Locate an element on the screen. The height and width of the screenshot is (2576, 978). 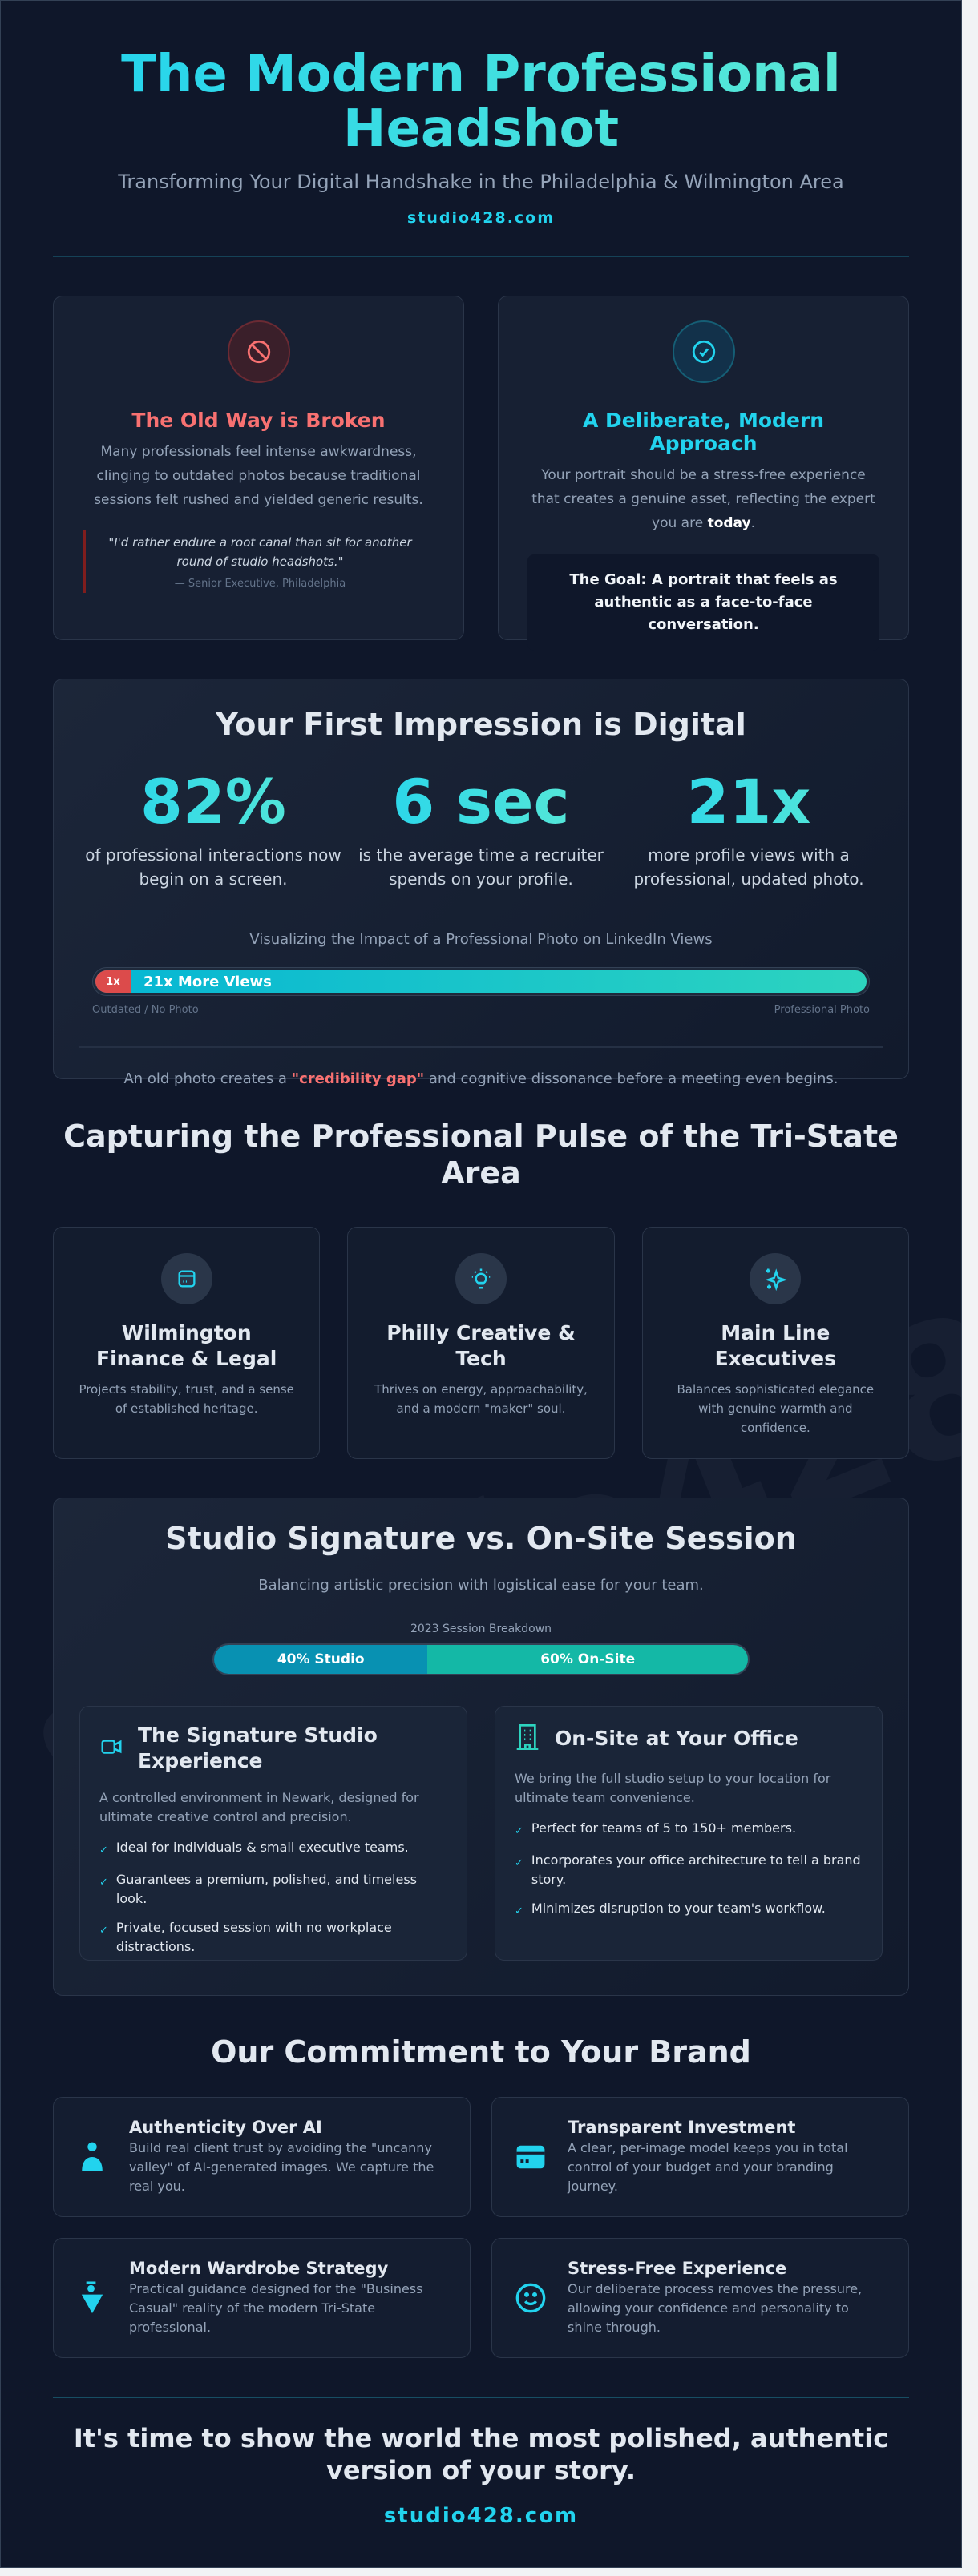
website-link: studio428.com is located at coordinates (481, 218).